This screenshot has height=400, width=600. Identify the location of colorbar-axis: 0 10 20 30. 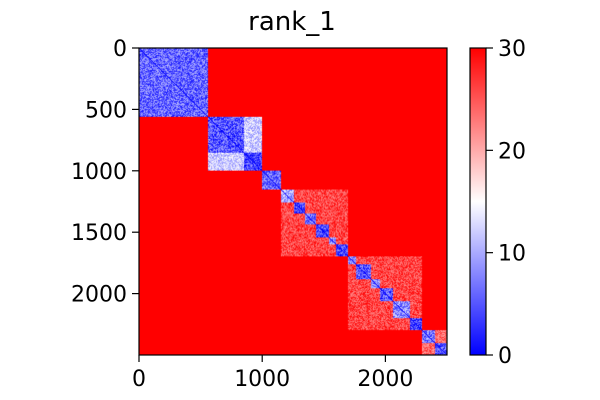
(506, 203).